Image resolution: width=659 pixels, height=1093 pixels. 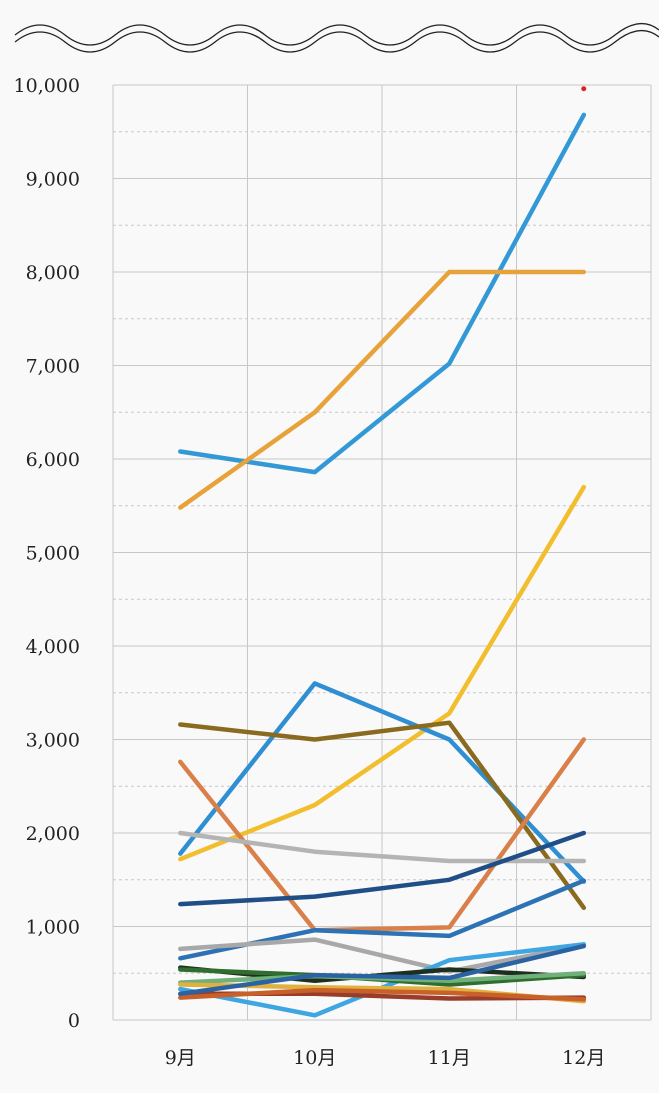 What do you see at coordinates (336, 34) in the screenshot?
I see `torn-edge-wave` at bounding box center [336, 34].